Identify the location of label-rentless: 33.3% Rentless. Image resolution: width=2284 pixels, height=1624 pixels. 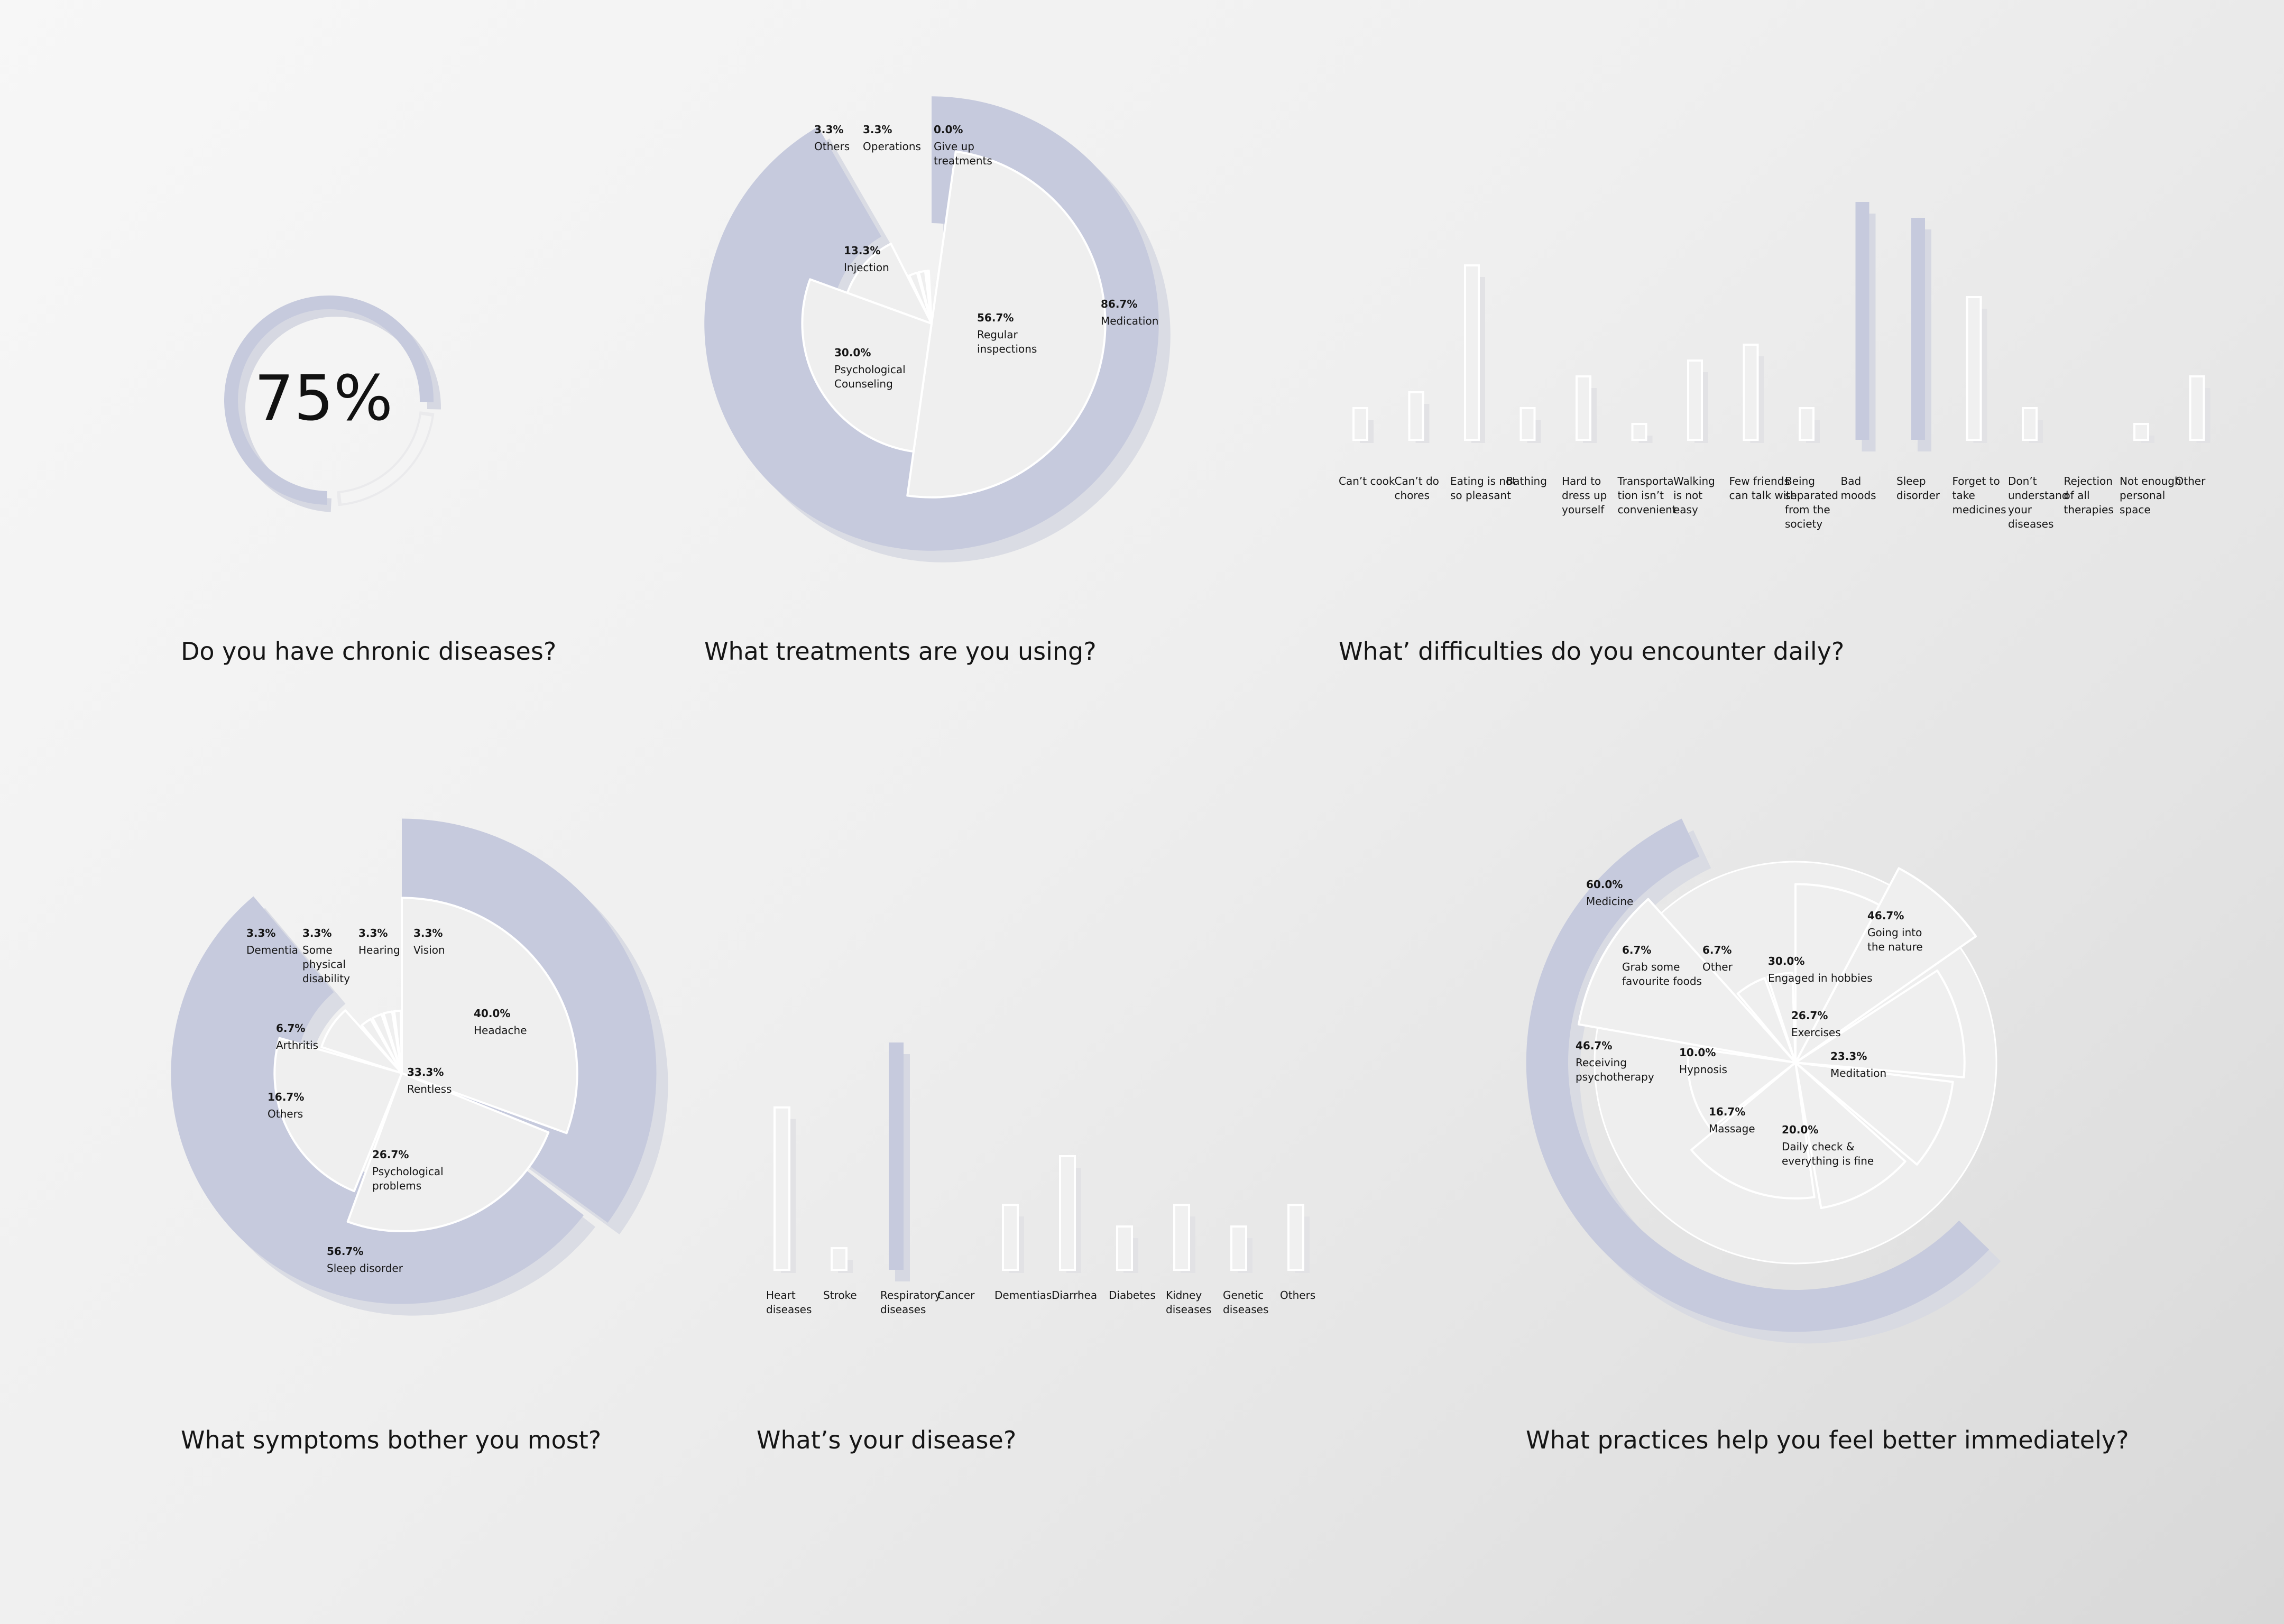
(429, 1080).